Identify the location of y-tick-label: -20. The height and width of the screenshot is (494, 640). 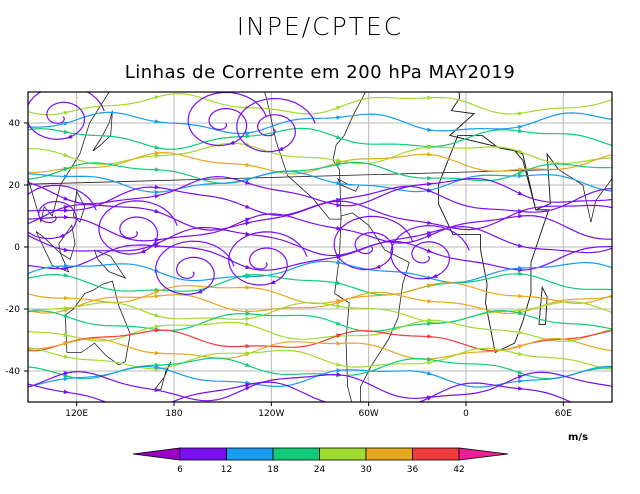
(12, 310).